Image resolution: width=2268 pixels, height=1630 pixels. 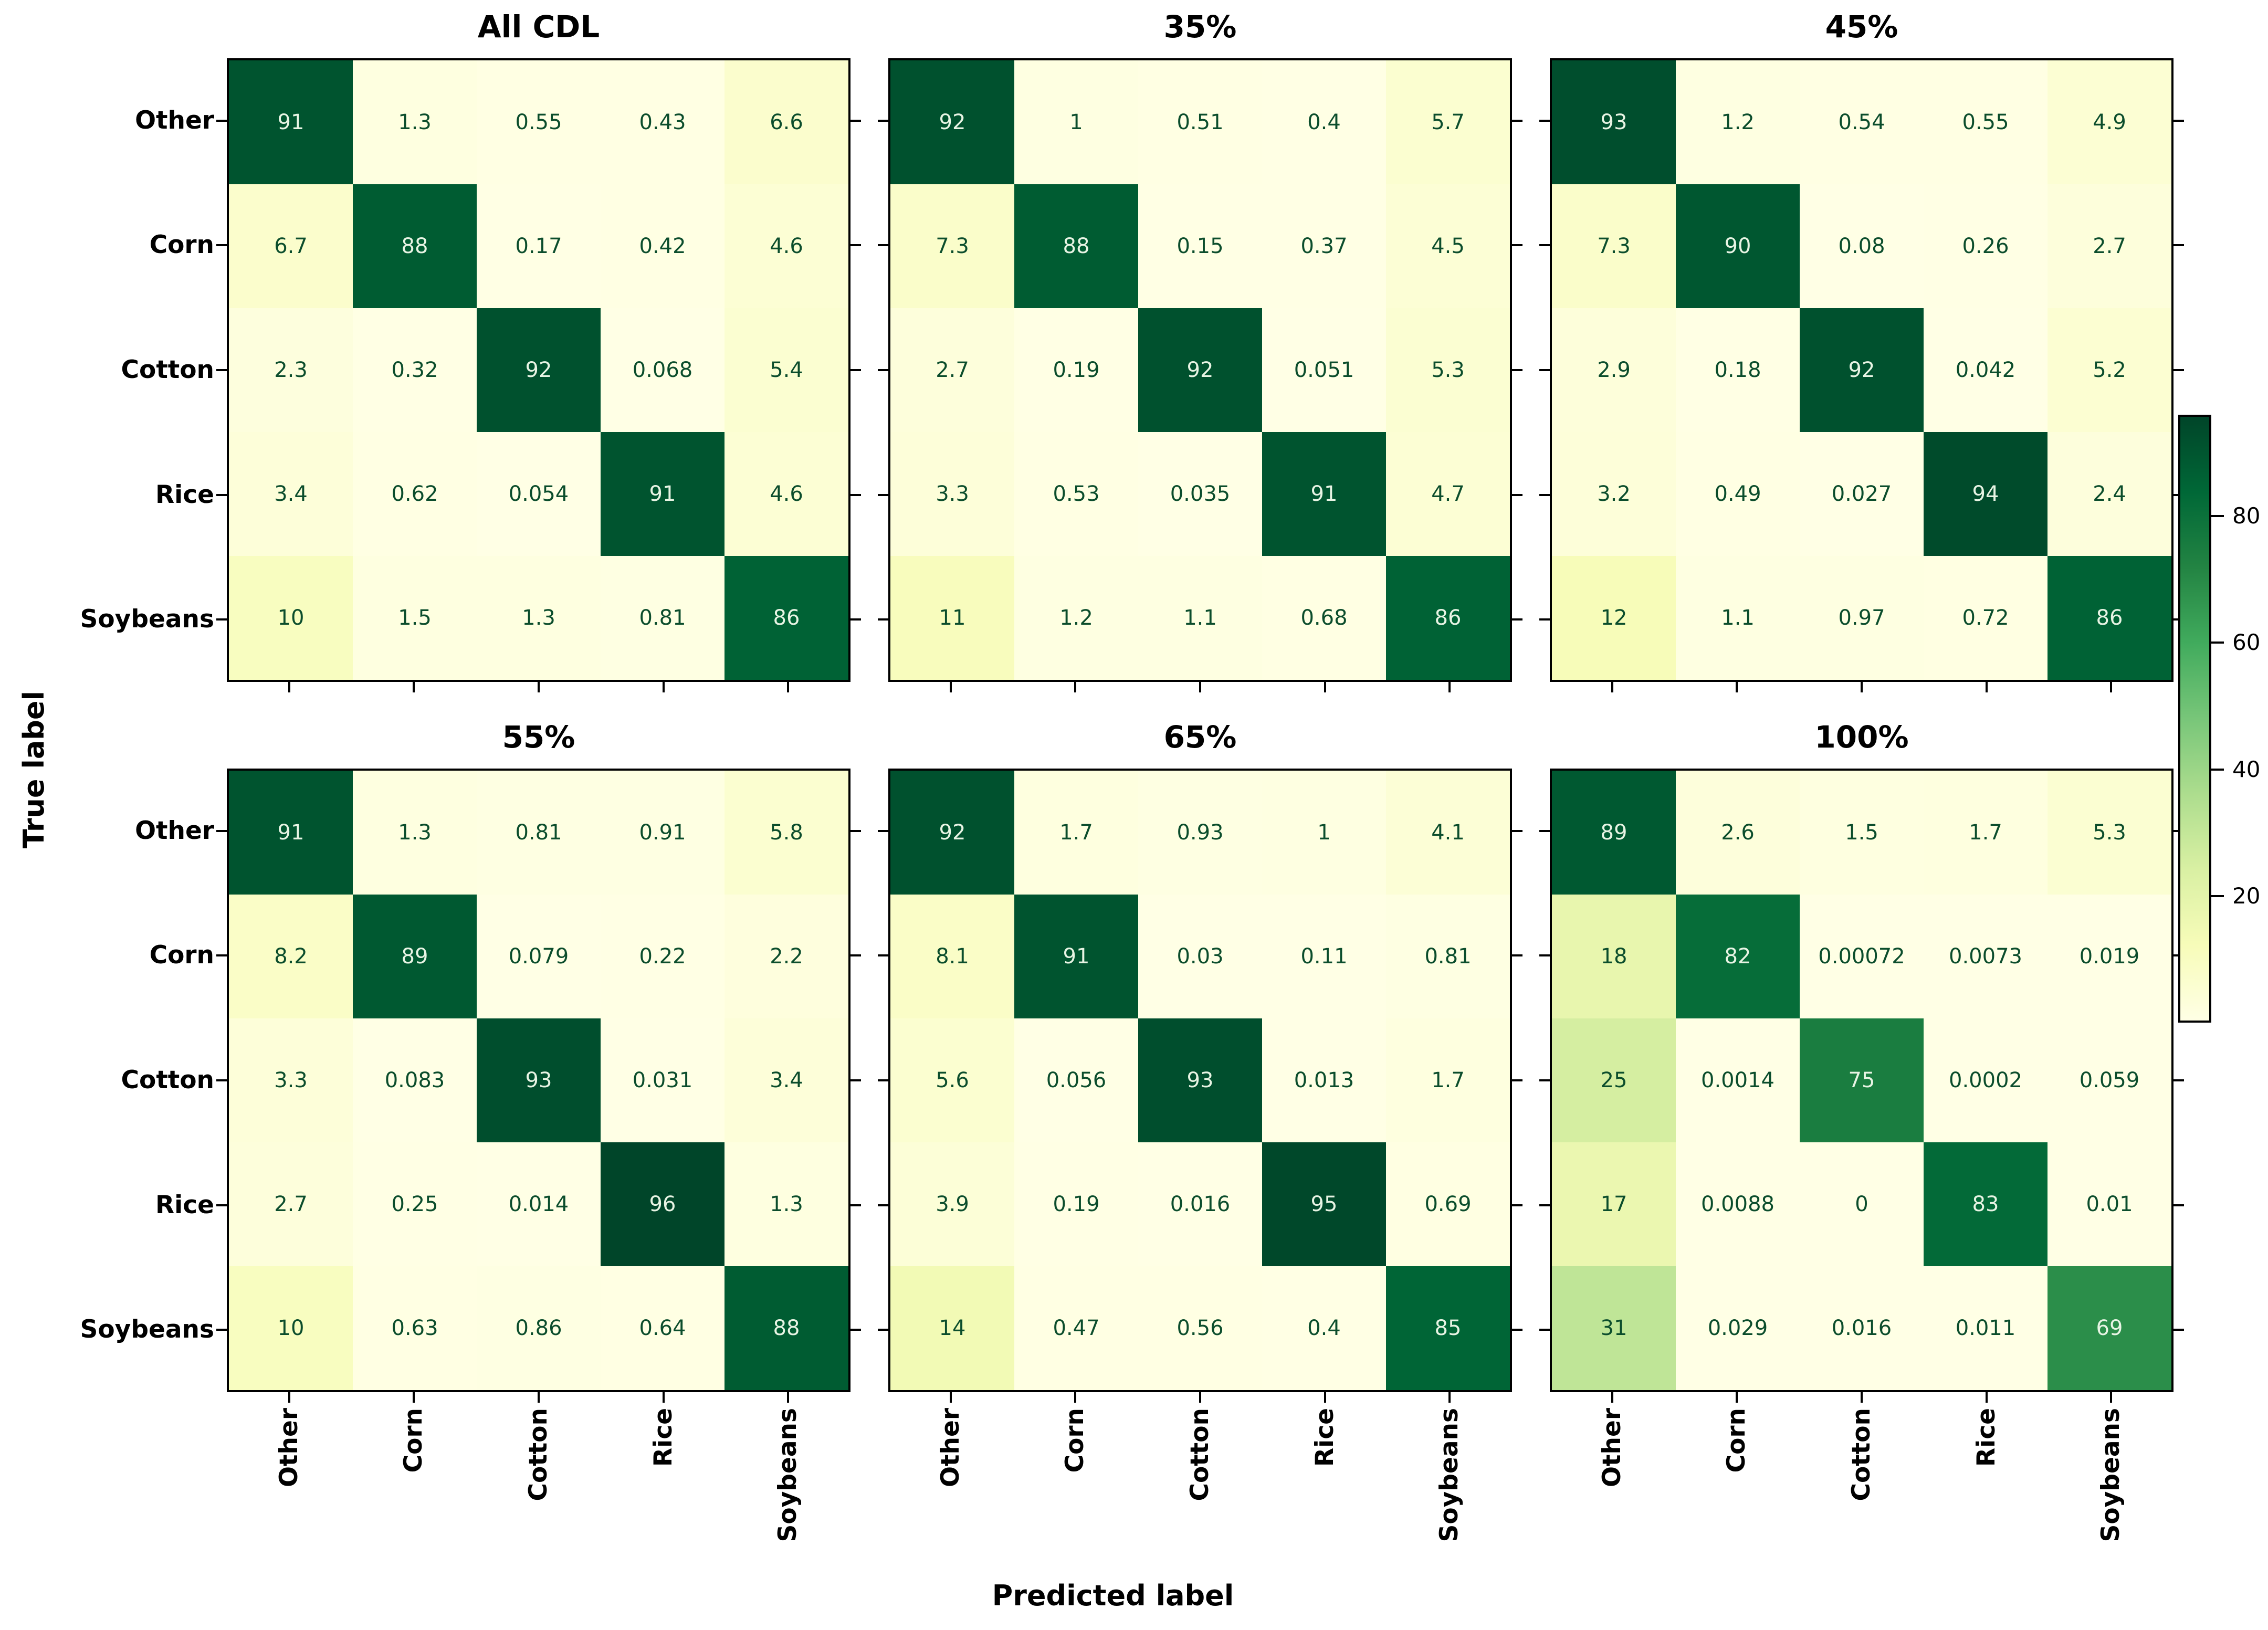 I want to click on colorbar-tick-label: 40, so click(x=2246, y=769).